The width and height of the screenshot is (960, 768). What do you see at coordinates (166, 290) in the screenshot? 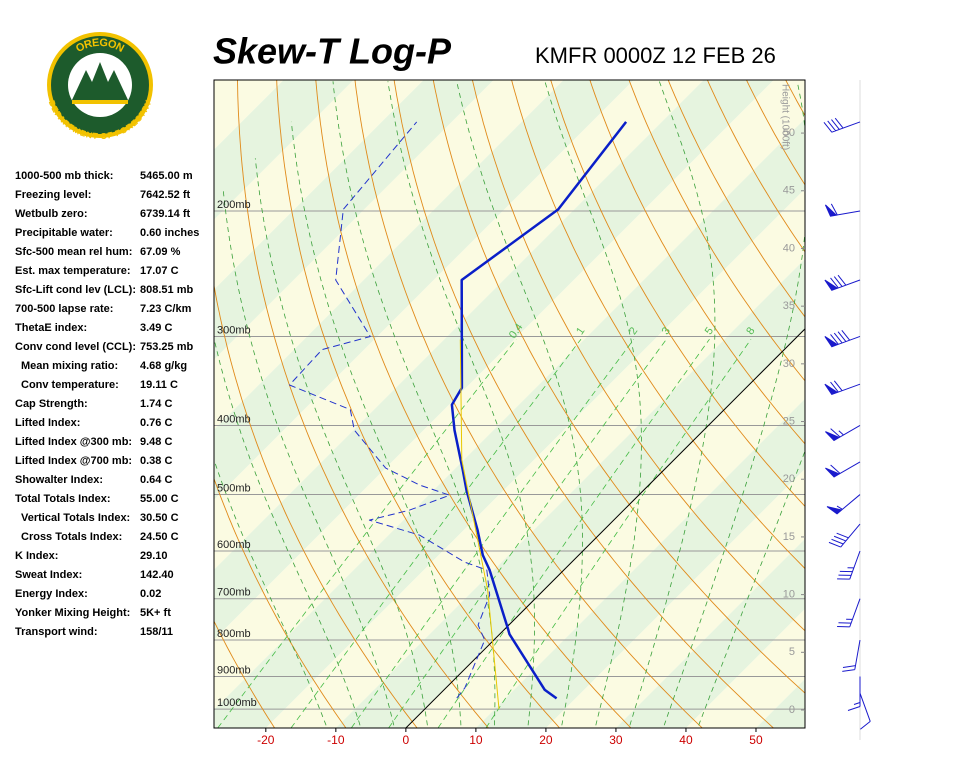
I see `index-value: 808.51 mb` at bounding box center [166, 290].